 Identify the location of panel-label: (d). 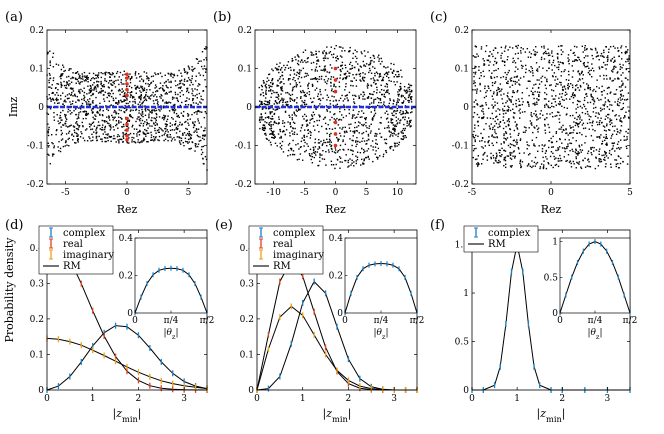
(14, 225).